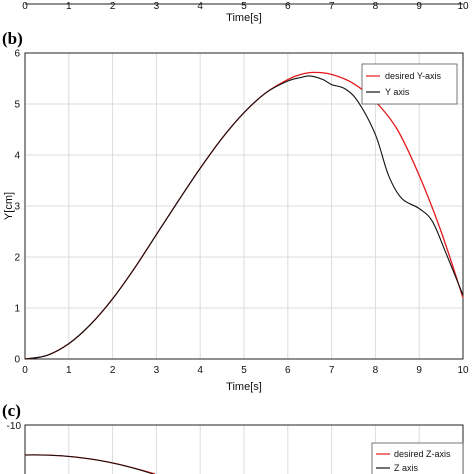 Image resolution: width=474 pixels, height=474 pixels. What do you see at coordinates (12, 38) in the screenshot?
I see `panel-b-label: (b)` at bounding box center [12, 38].